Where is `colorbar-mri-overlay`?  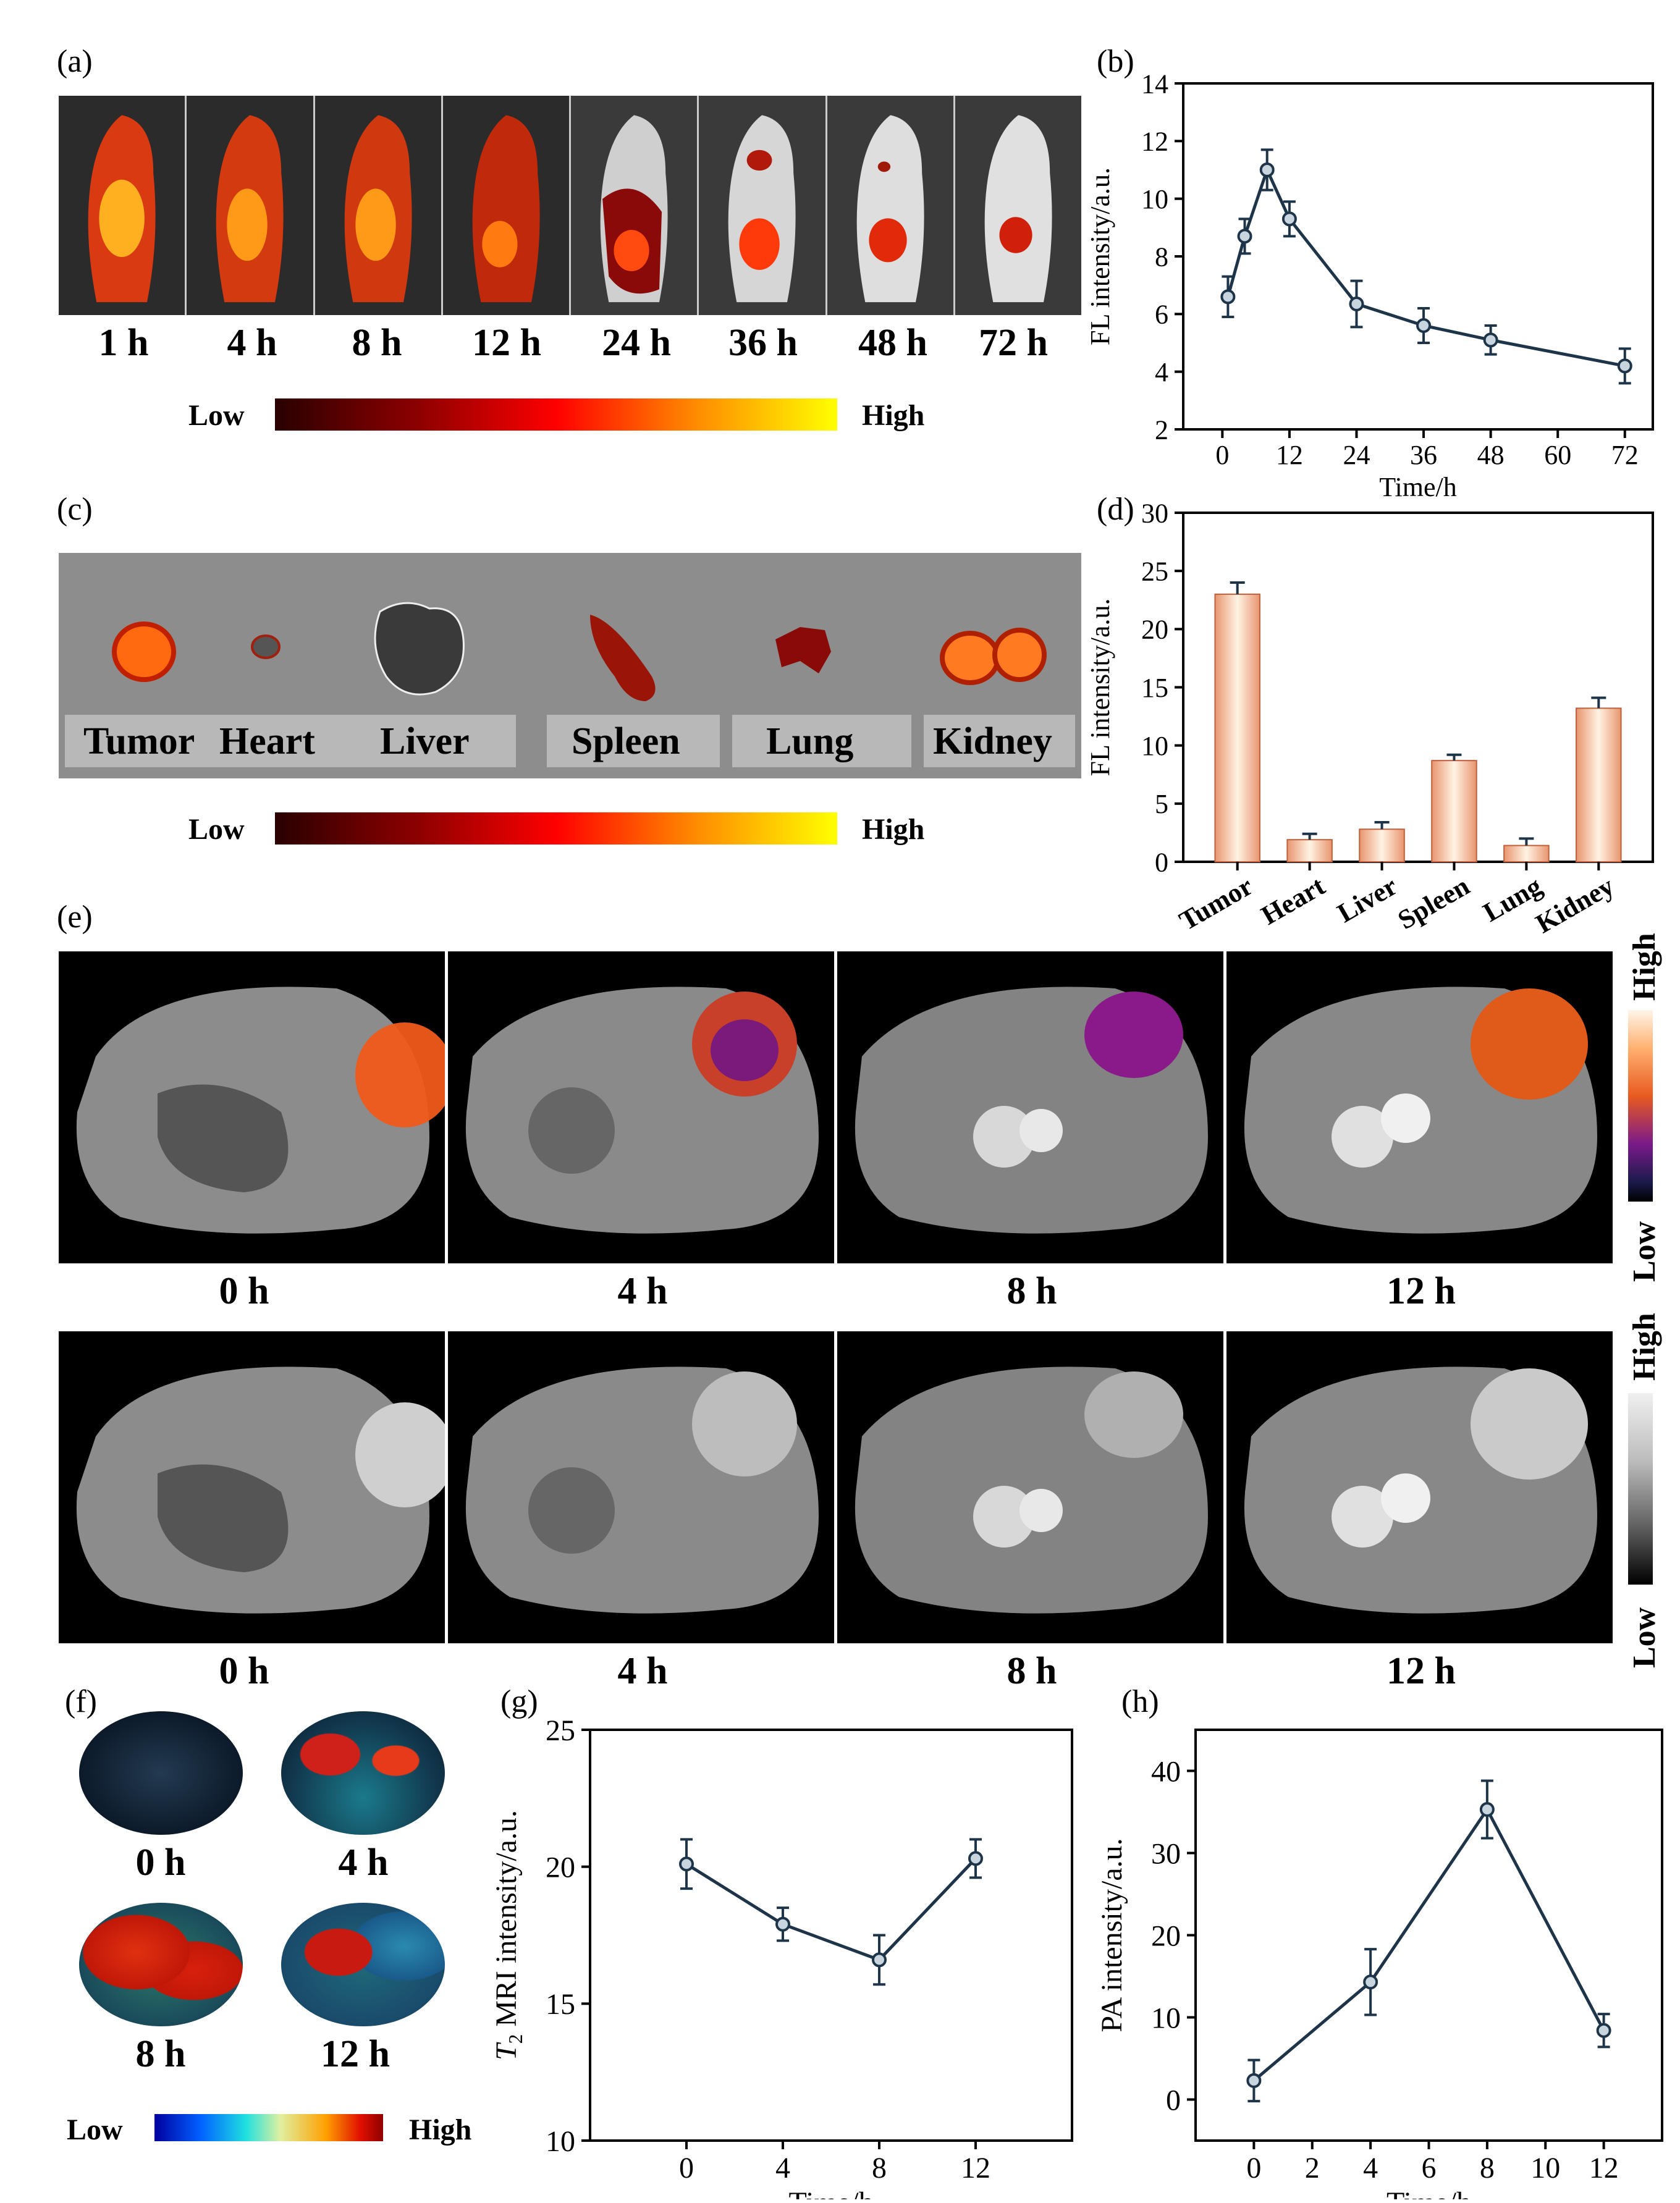
colorbar-mri-overlay is located at coordinates (1640, 1106).